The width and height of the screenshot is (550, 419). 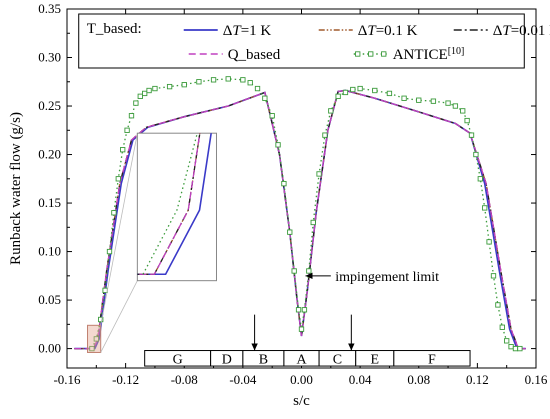 I want to click on zone-label: C, so click(x=337, y=359).